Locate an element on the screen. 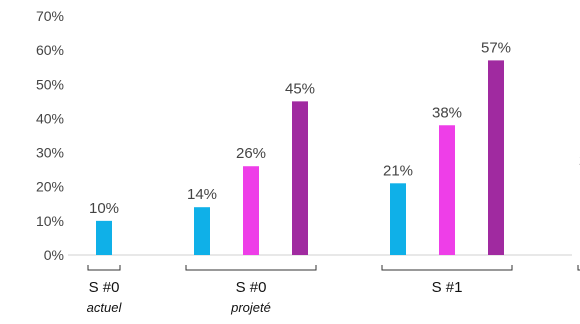  y-tick-label: 50% is located at coordinates (50, 84).